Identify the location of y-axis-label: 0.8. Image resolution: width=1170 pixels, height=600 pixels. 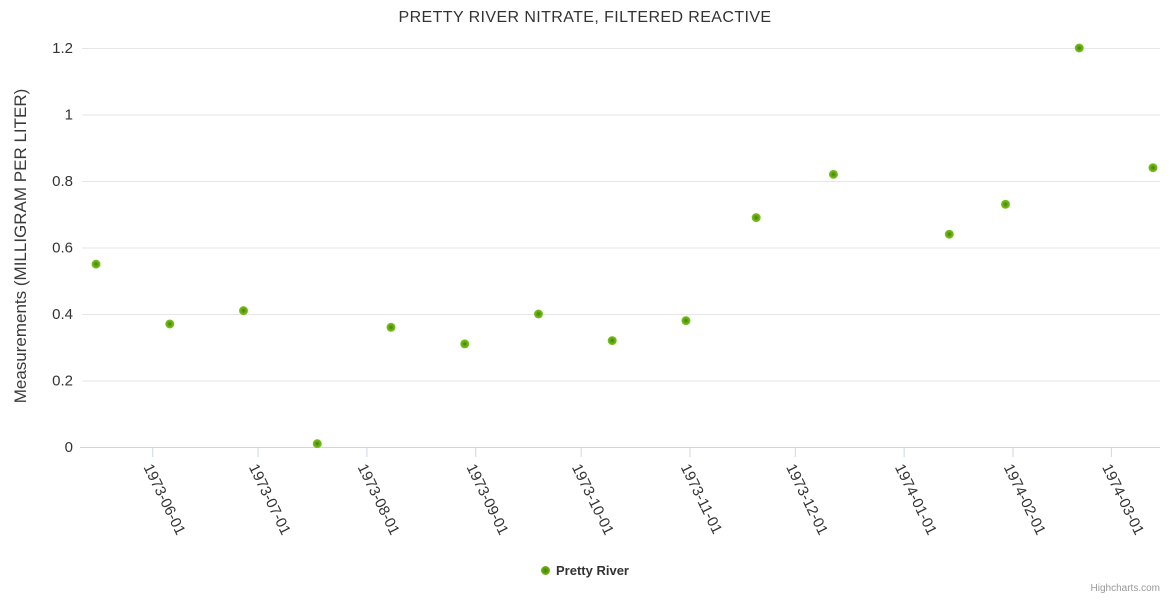
(62, 181).